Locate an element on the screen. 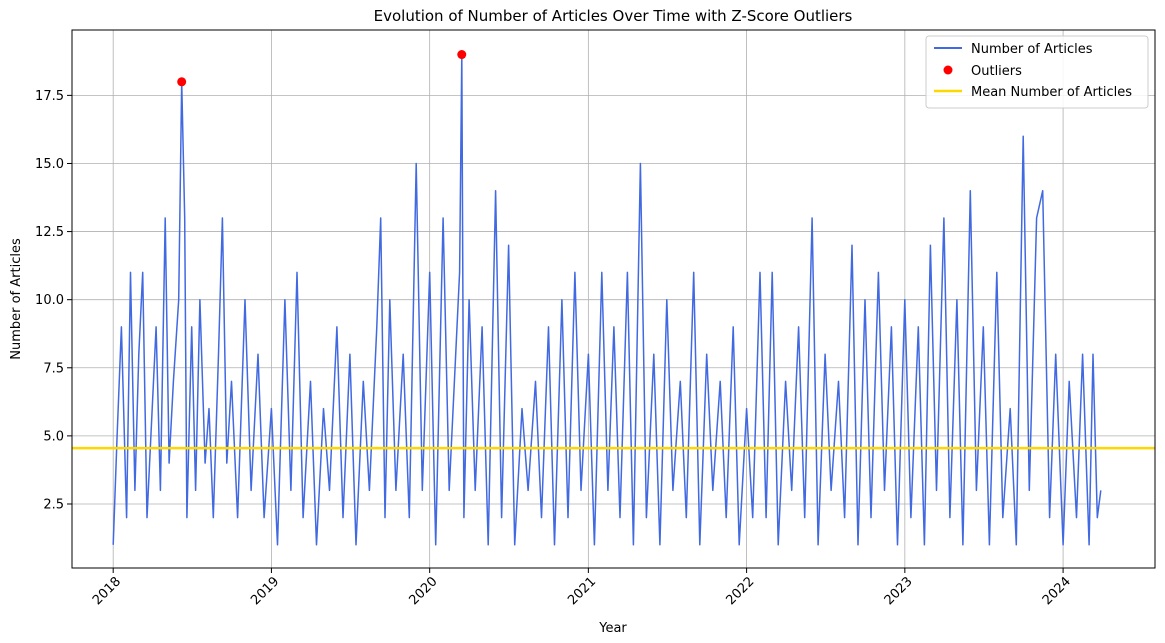  y-tick-label: 7.5 is located at coordinates (53, 368).